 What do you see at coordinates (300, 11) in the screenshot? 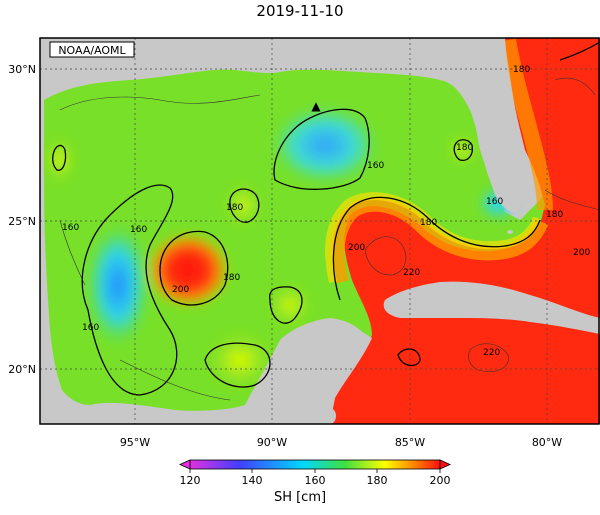
I see `map-title: 2019-11-10` at bounding box center [300, 11].